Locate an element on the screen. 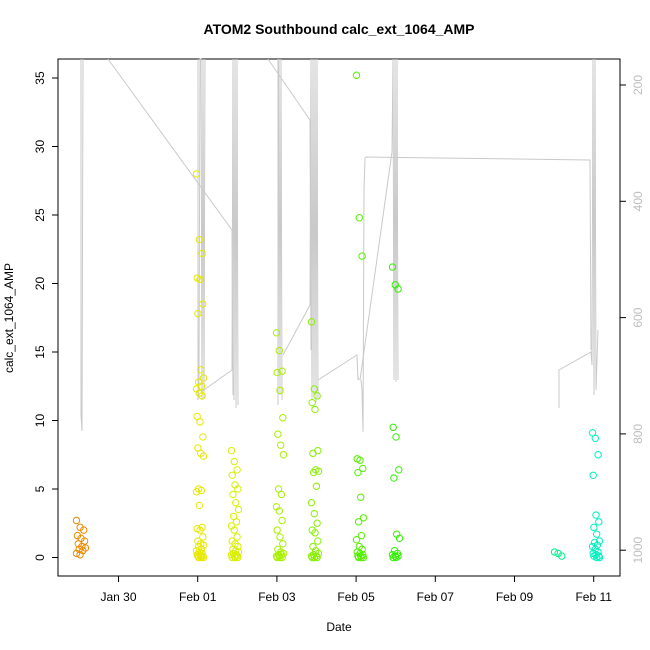  y-right-tick-label: 400 is located at coordinates (638, 201).